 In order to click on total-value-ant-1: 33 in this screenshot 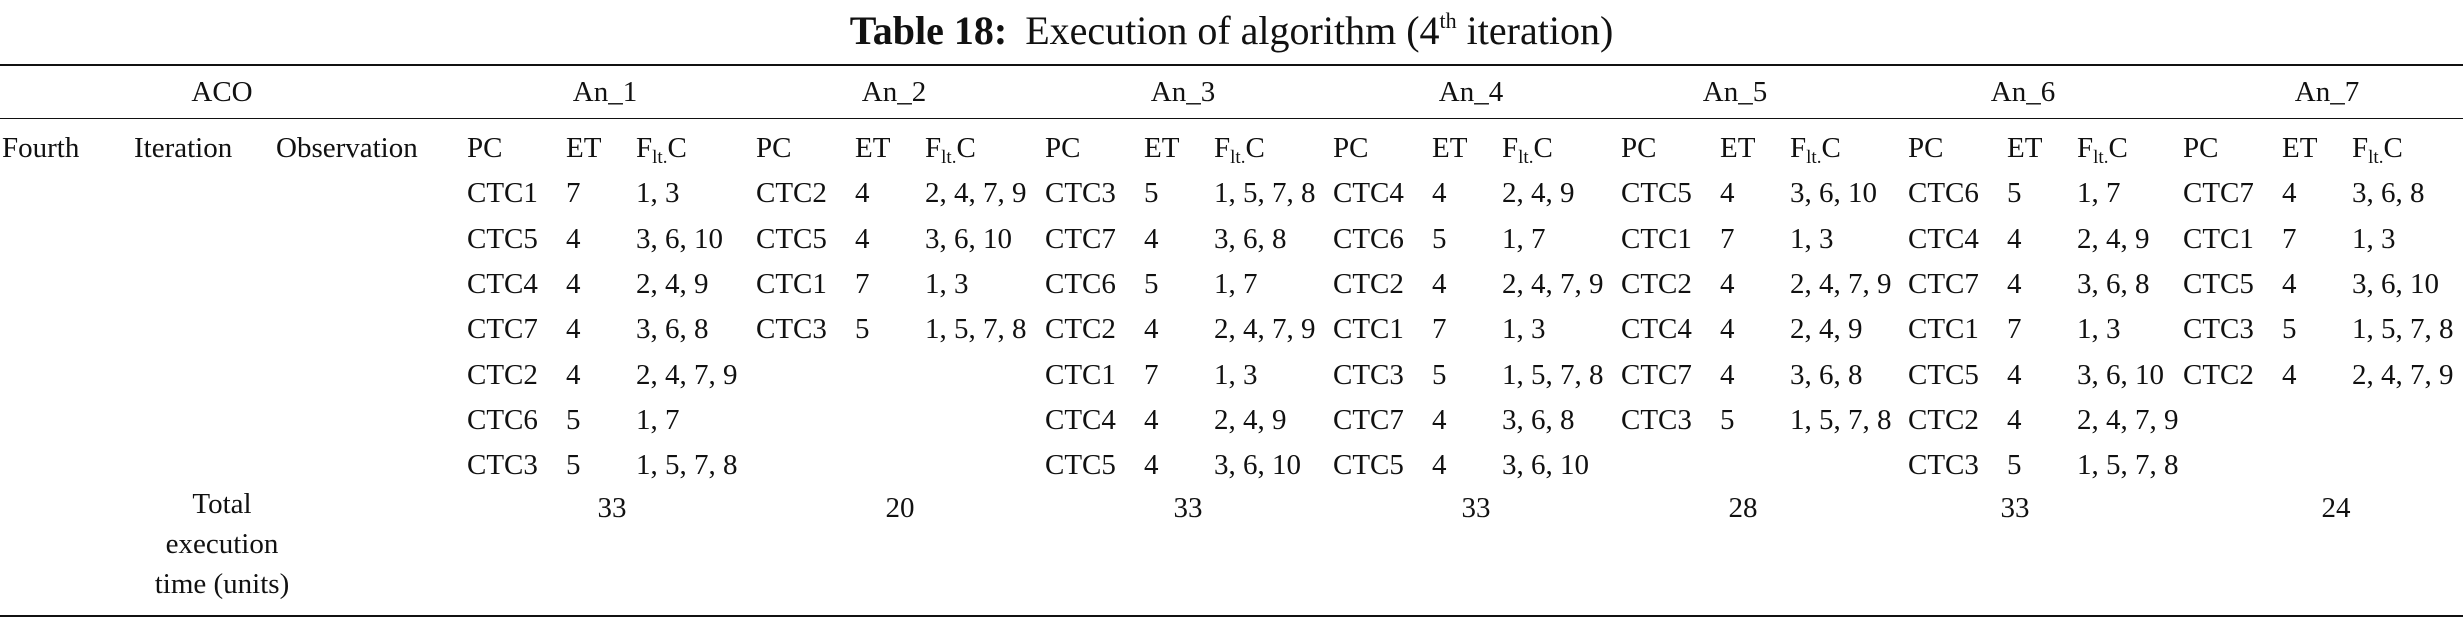, I will do `click(612, 508)`.